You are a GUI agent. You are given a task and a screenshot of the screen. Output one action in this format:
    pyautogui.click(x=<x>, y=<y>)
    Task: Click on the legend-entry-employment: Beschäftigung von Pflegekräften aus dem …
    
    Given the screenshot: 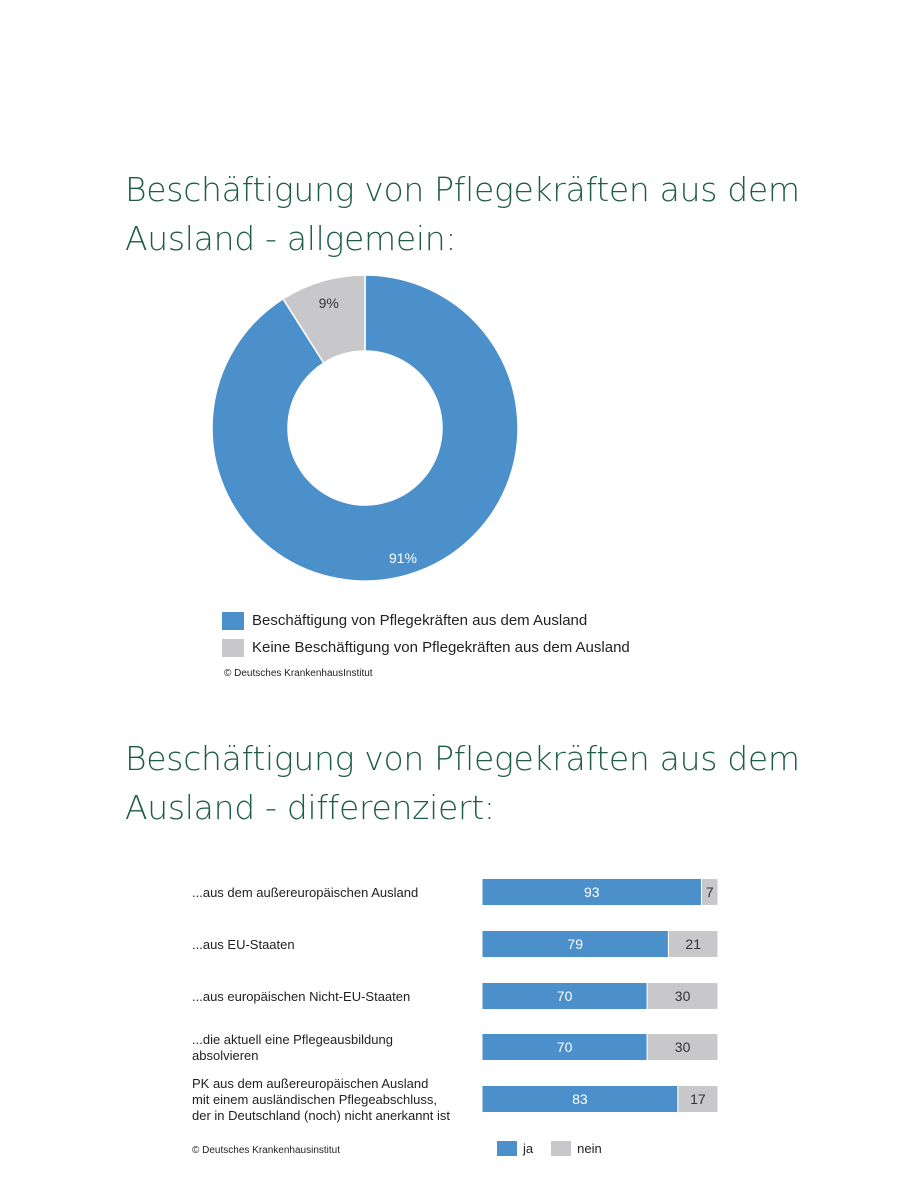 What is the action you would take?
    pyautogui.click(x=426, y=620)
    